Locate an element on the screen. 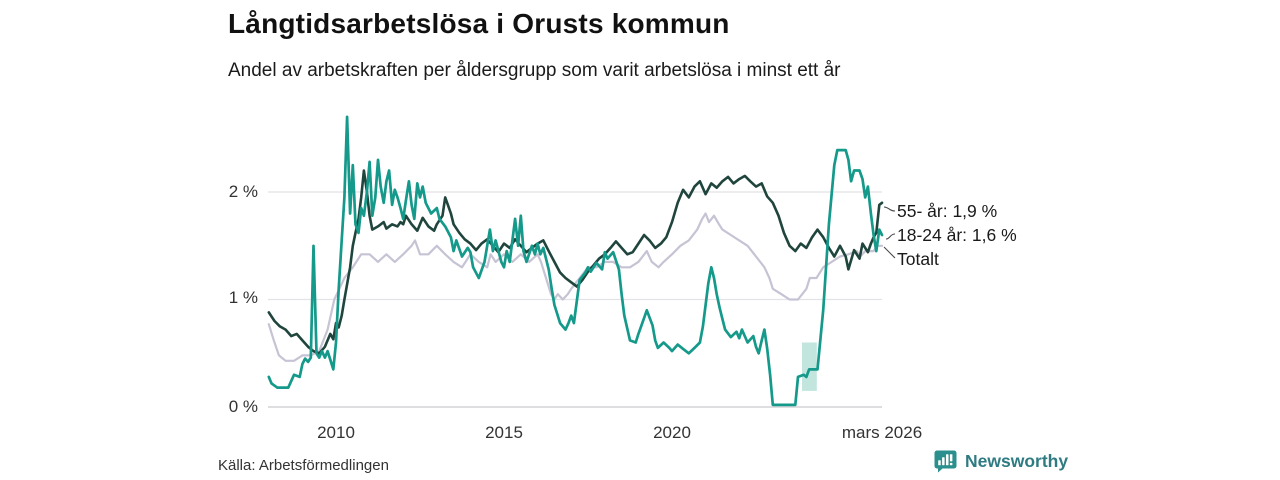  bar-chart-speech-bubble-icon is located at coordinates (945, 461).